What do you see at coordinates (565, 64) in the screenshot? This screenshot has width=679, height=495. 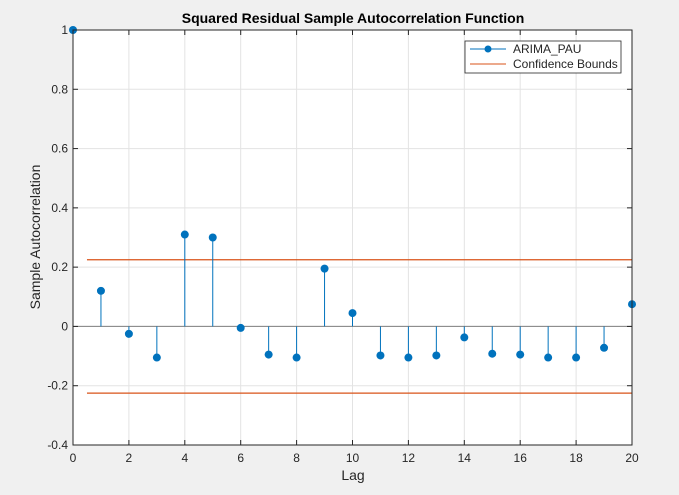 I see `legend-bounds-label: Confidence Bounds` at bounding box center [565, 64].